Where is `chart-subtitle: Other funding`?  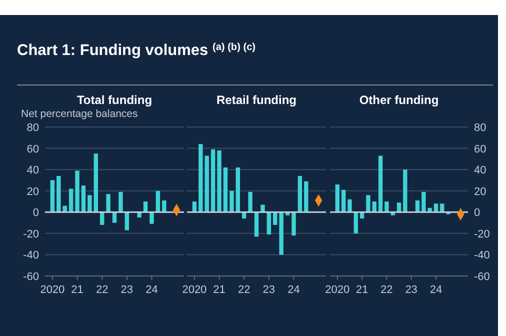
chart-subtitle: Other funding is located at coordinates (399, 100).